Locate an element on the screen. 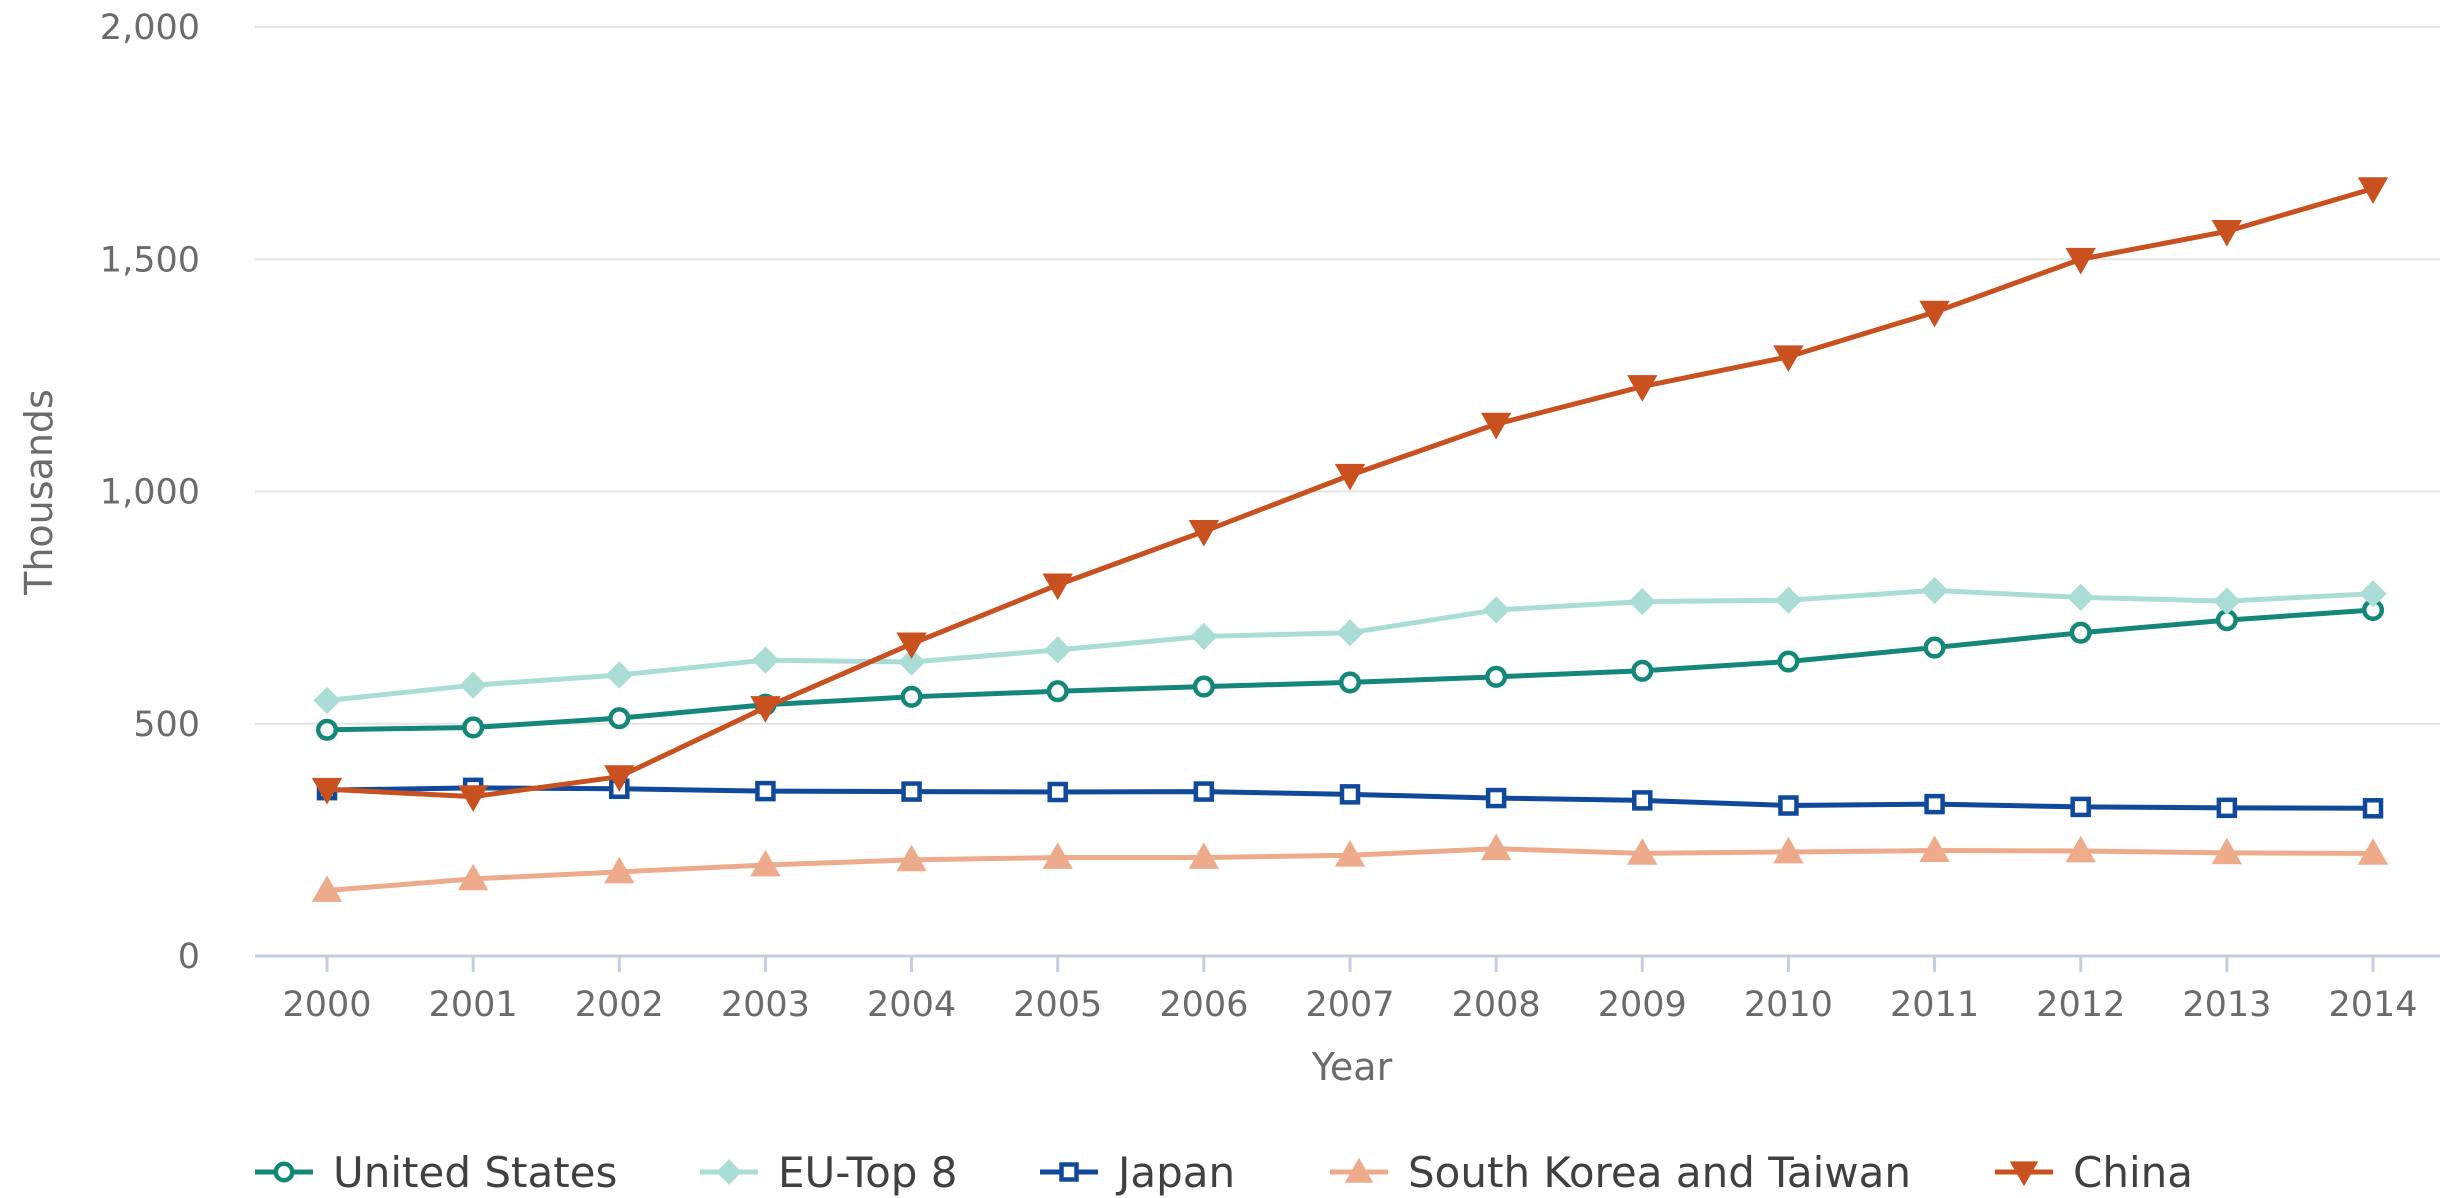  x-tick-label: 2013 is located at coordinates (2226, 1005).